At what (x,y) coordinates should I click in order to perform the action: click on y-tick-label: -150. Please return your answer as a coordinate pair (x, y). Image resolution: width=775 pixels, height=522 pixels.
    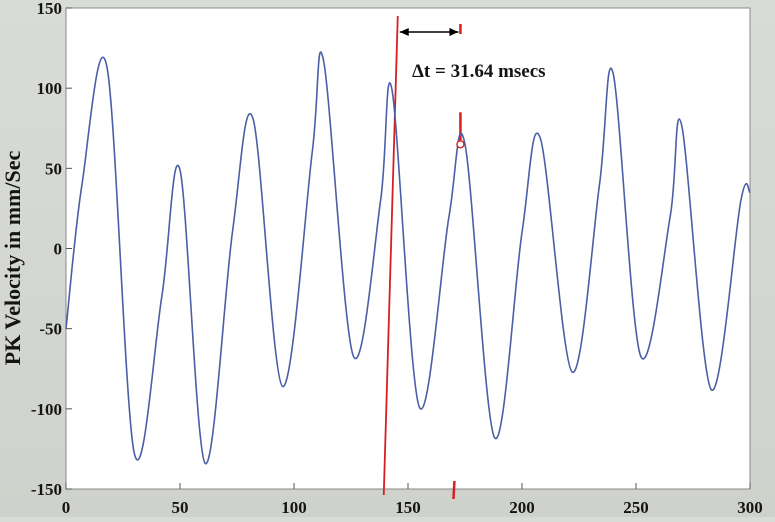
    Looking at the image, I should click on (46, 489).